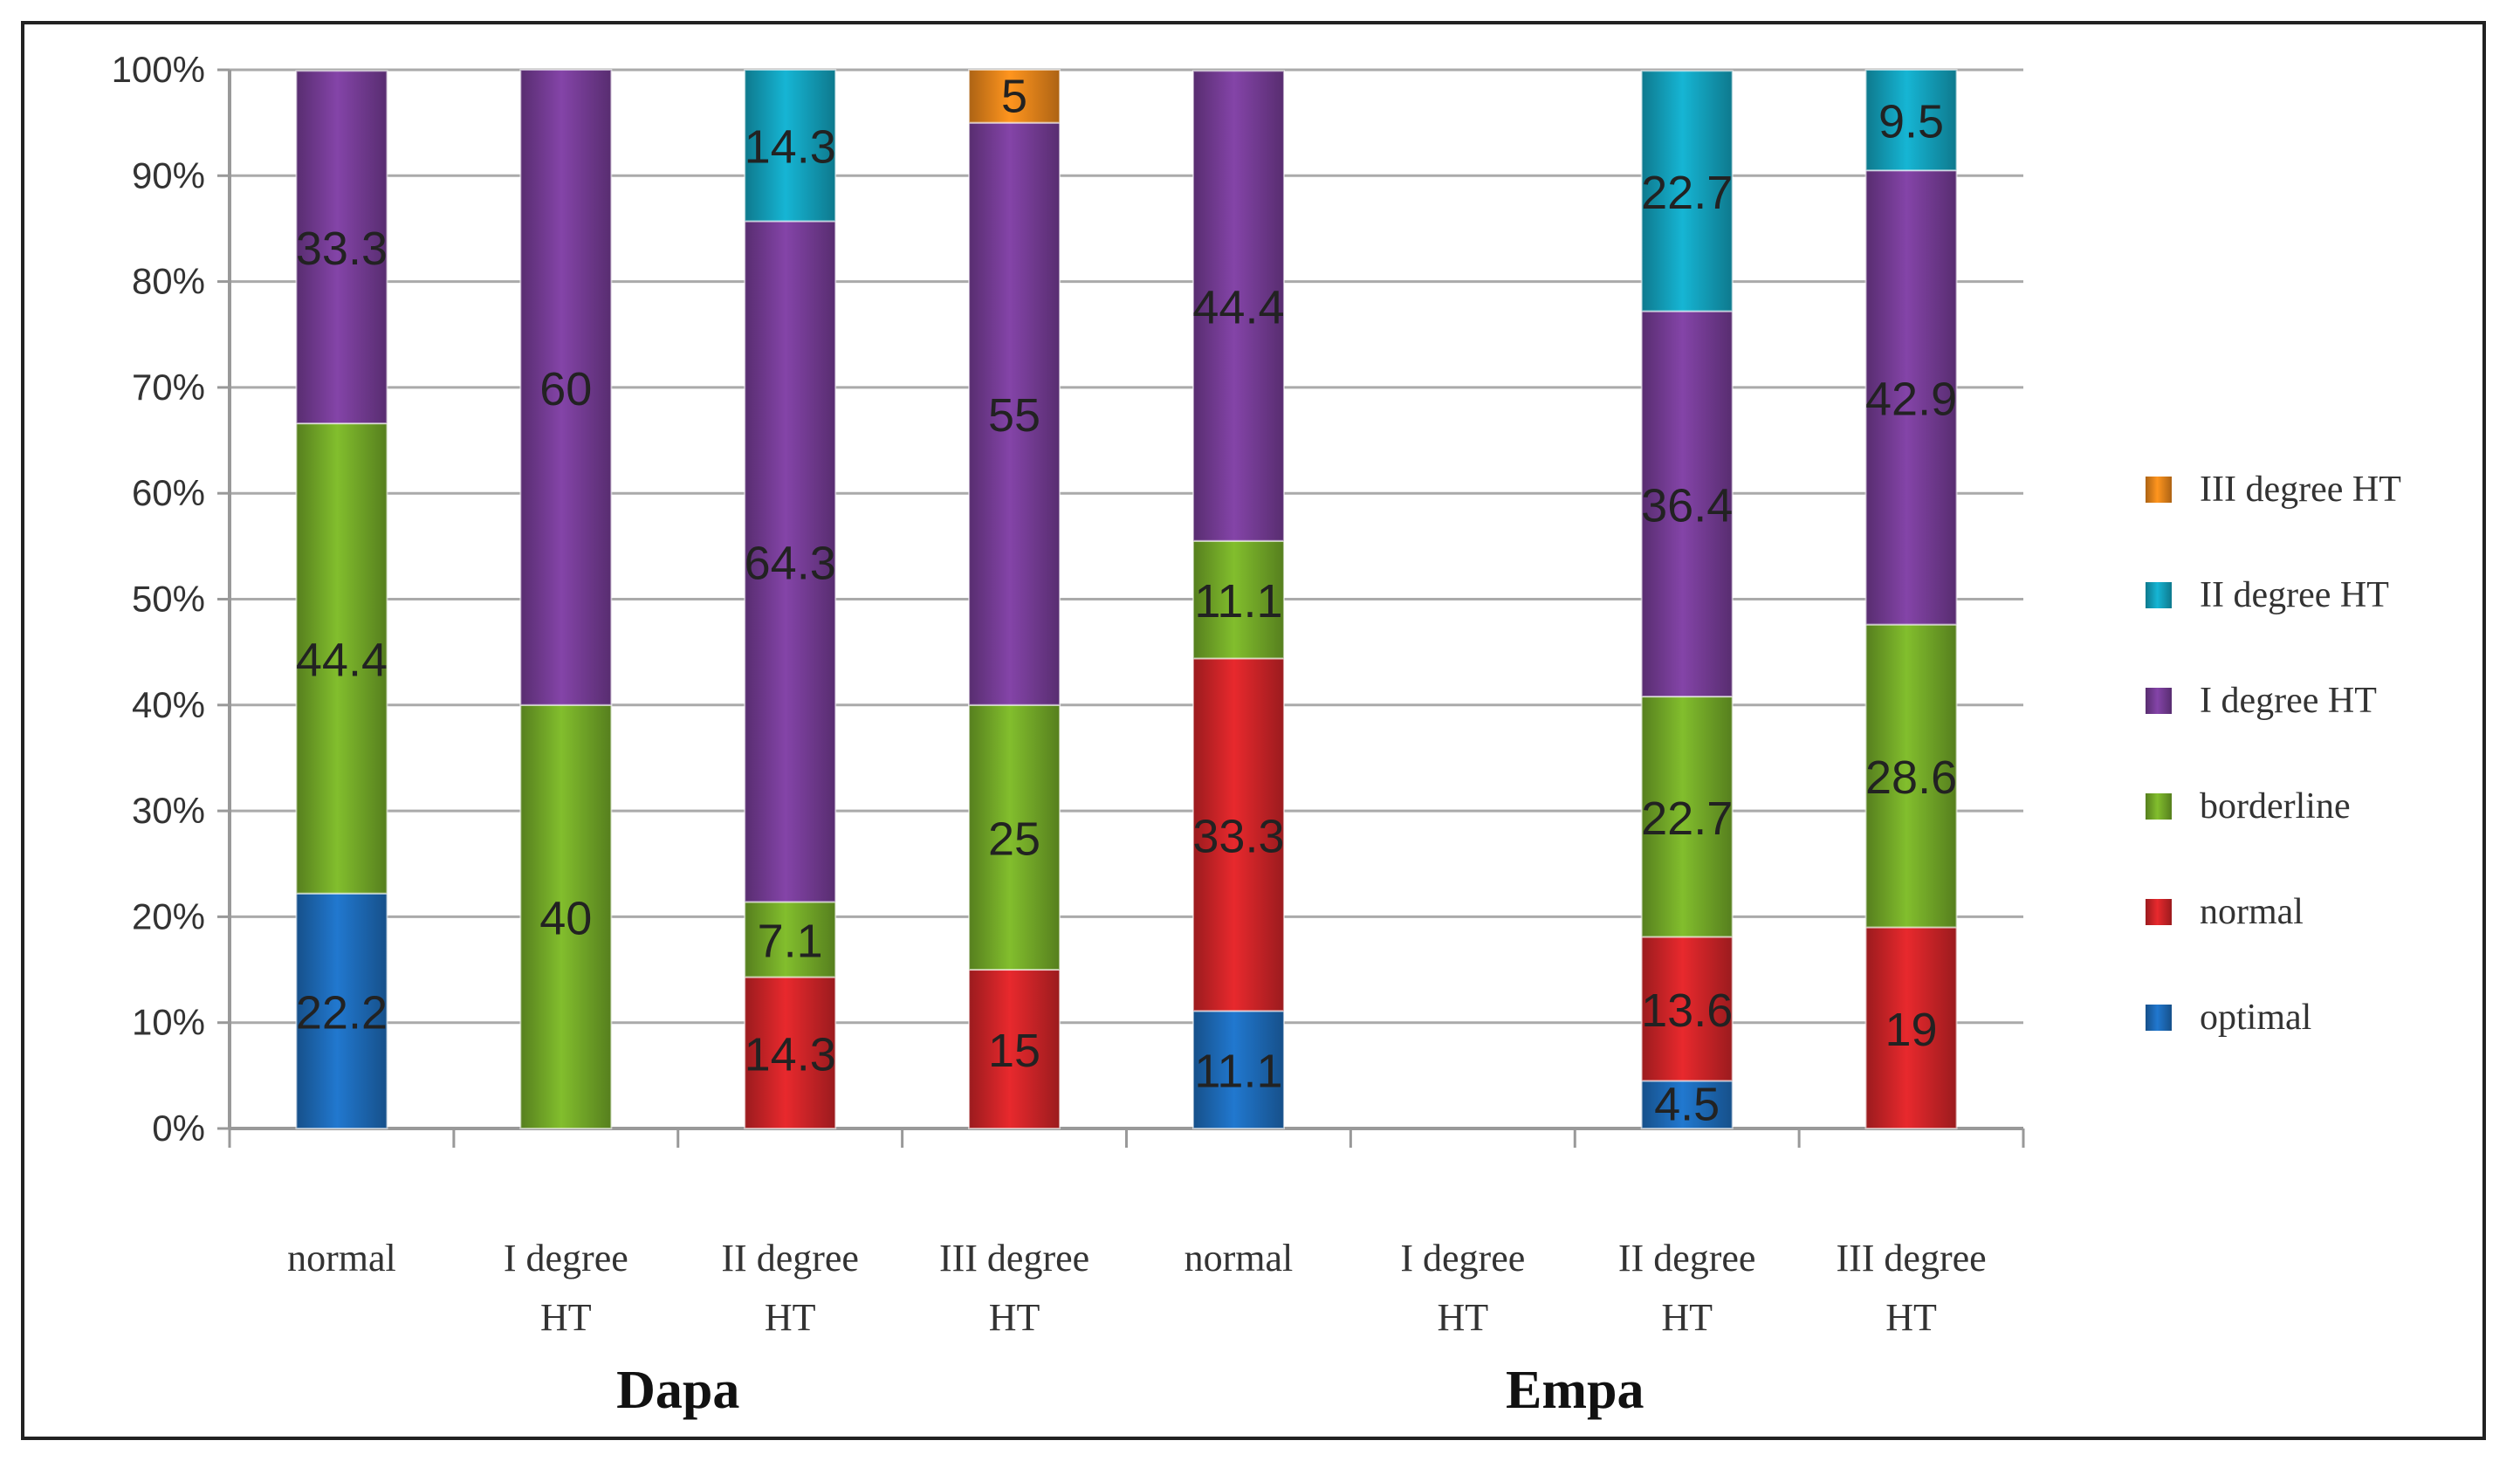 This screenshot has height=1468, width=2520. Describe the element at coordinates (168, 388) in the screenshot. I see `y-tick-label: 70%` at that location.